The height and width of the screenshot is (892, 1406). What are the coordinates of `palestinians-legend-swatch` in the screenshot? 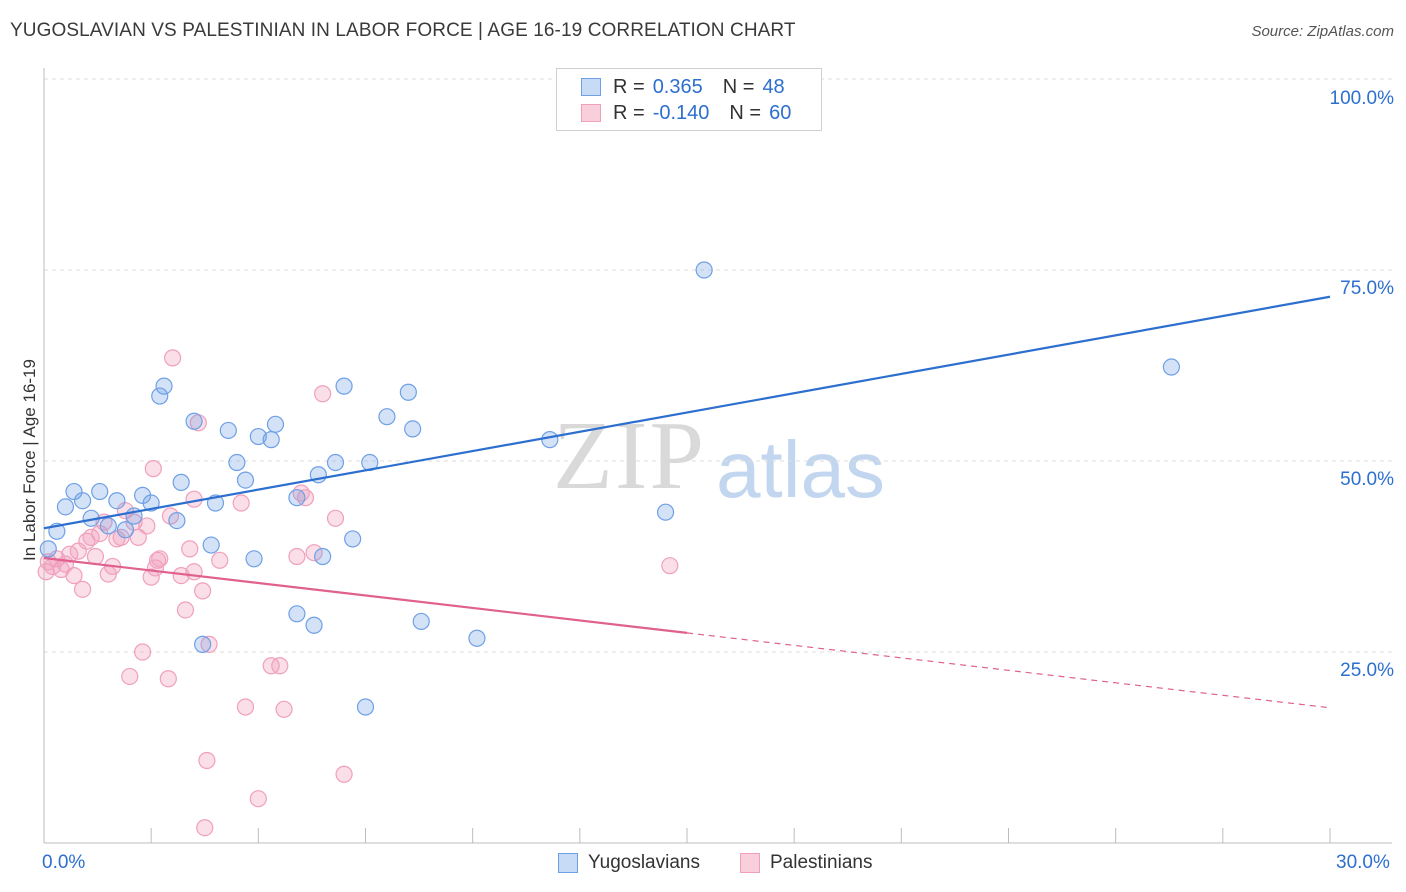 It's located at (750, 863).